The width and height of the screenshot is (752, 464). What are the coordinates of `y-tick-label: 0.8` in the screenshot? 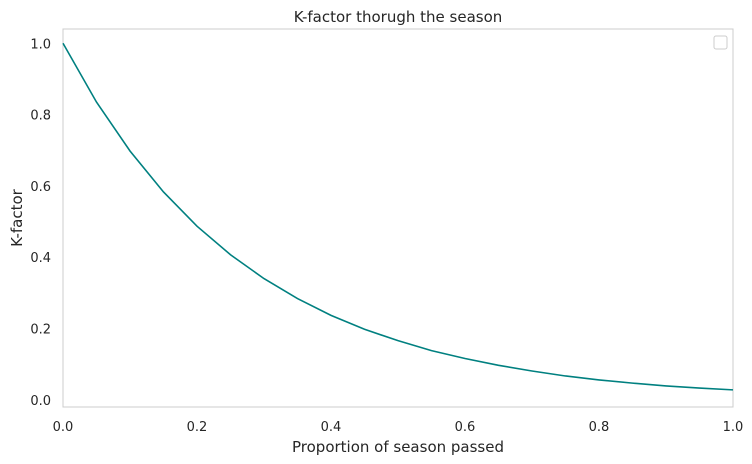 It's located at (40, 116).